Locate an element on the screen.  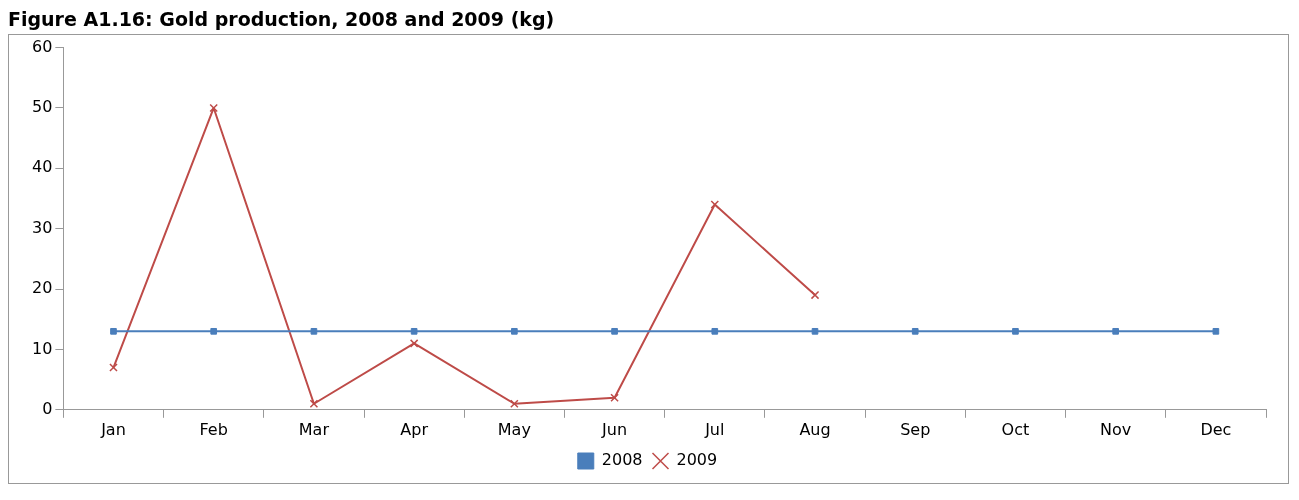
y-tick-label: 30 is located at coordinates (42, 227).